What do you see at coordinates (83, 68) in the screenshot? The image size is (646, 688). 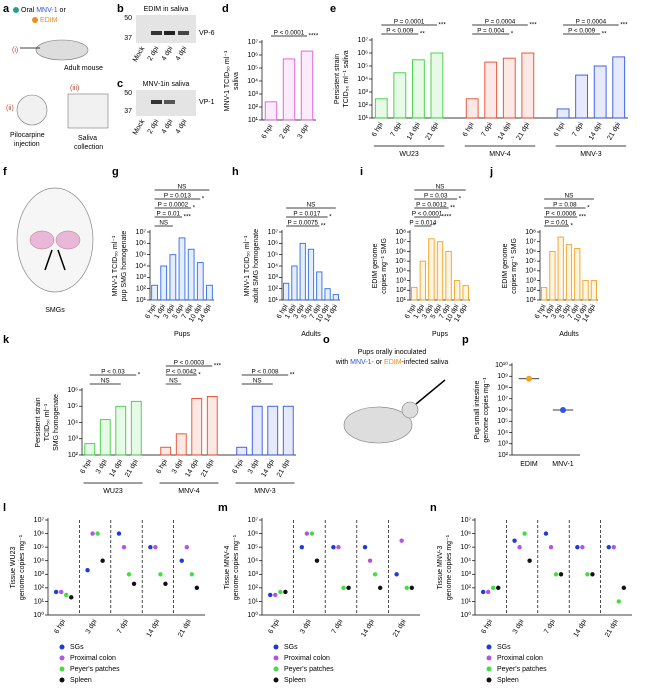 I see `mouse-label: Adult mouse` at bounding box center [83, 68].